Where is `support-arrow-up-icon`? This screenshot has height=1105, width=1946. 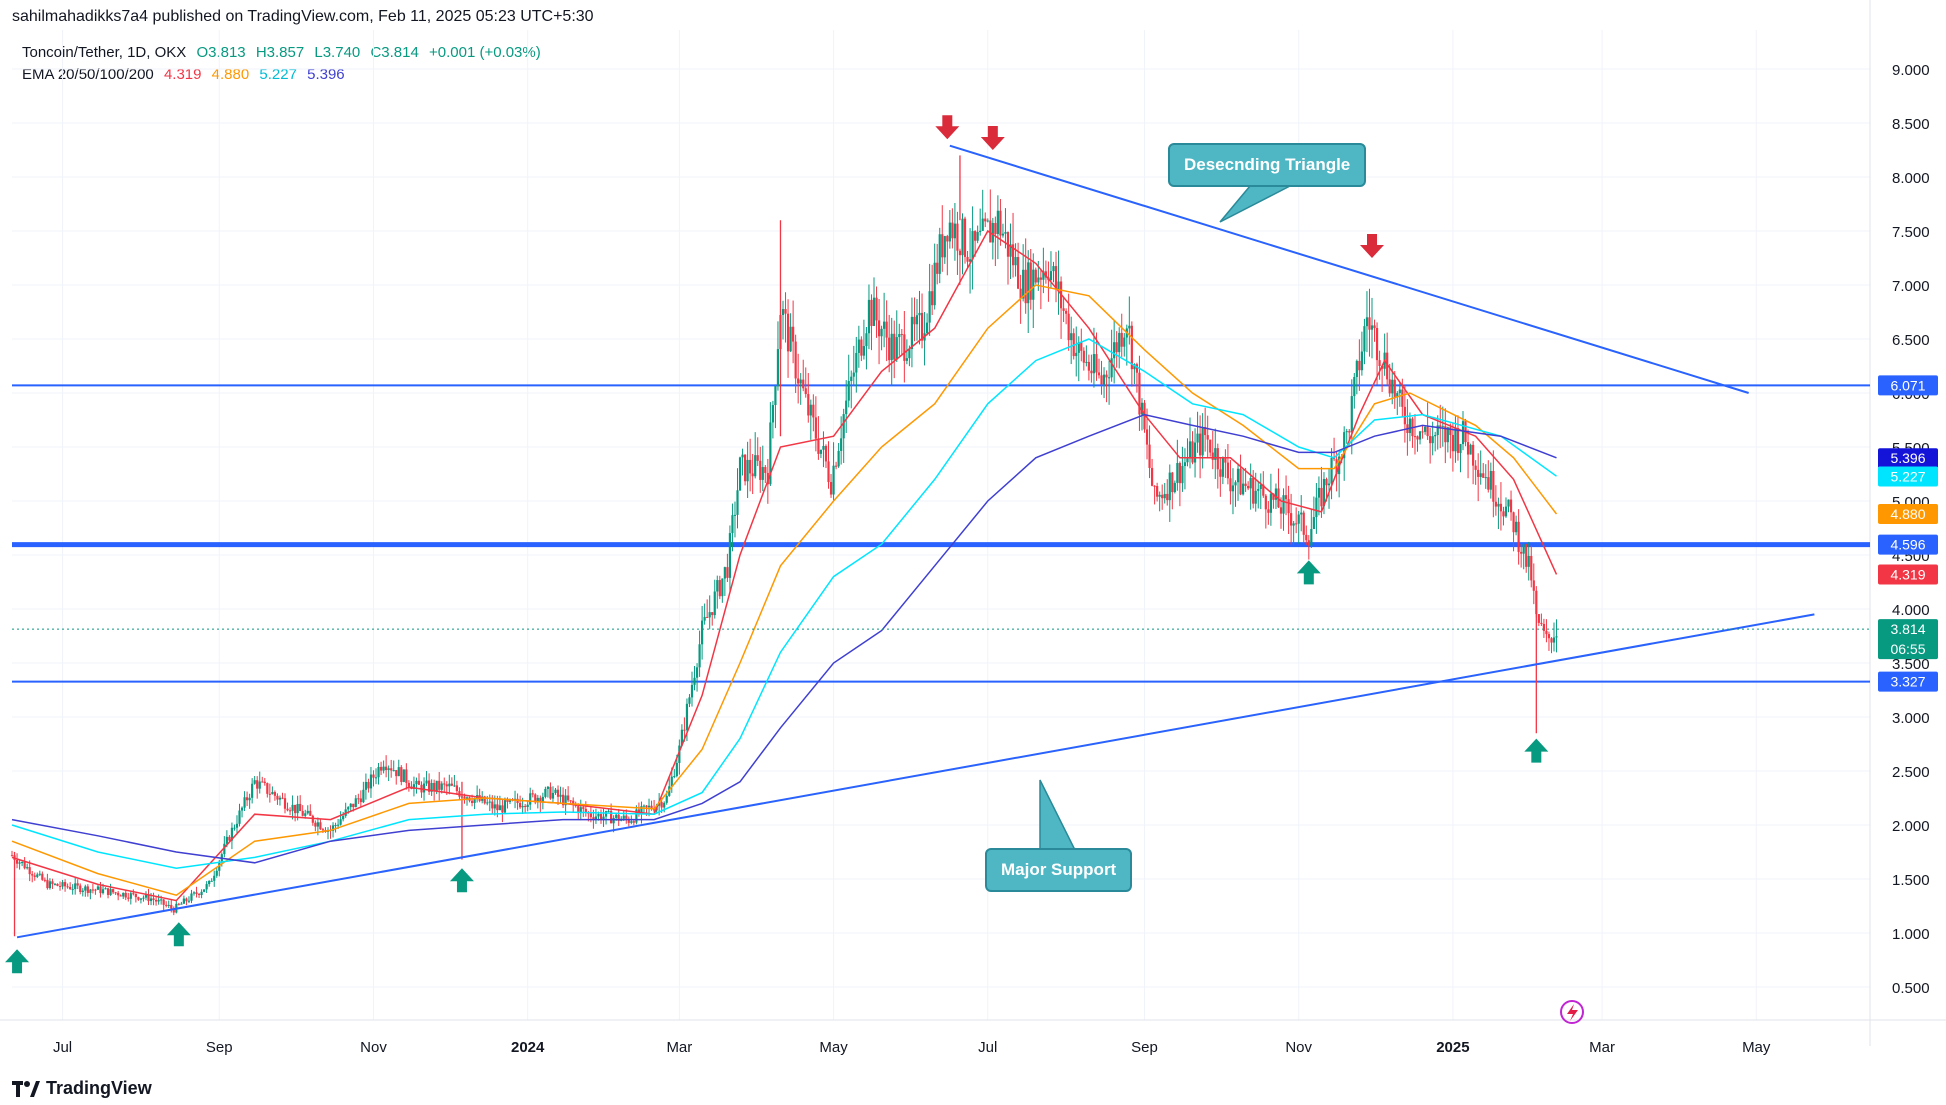
support-arrow-up-icon is located at coordinates (178, 934).